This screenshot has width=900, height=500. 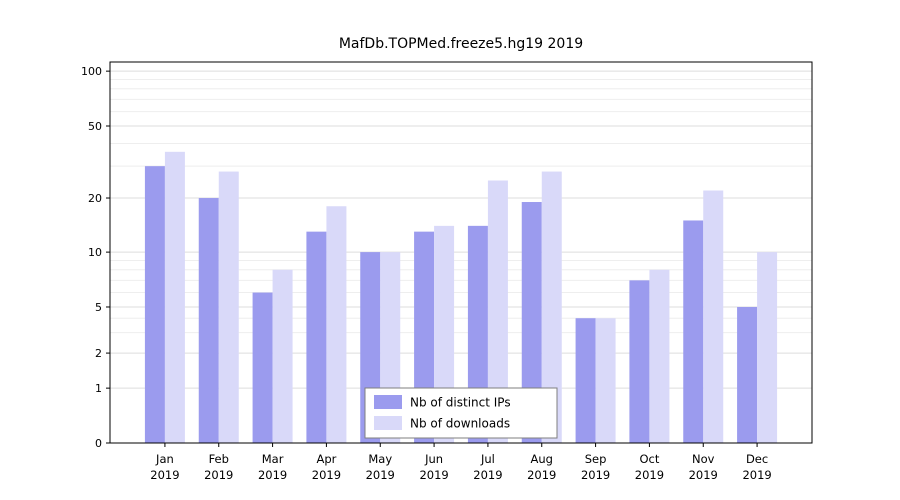 What do you see at coordinates (605, 380) in the screenshot?
I see `bar-downloads-sep` at bounding box center [605, 380].